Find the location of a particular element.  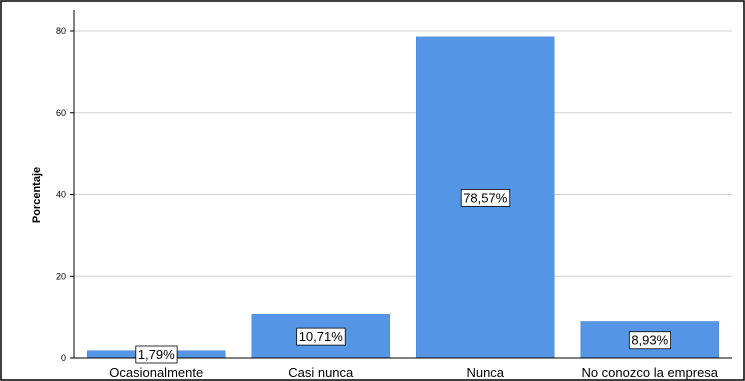

svg-text: 8,93% is located at coordinates (649, 340).